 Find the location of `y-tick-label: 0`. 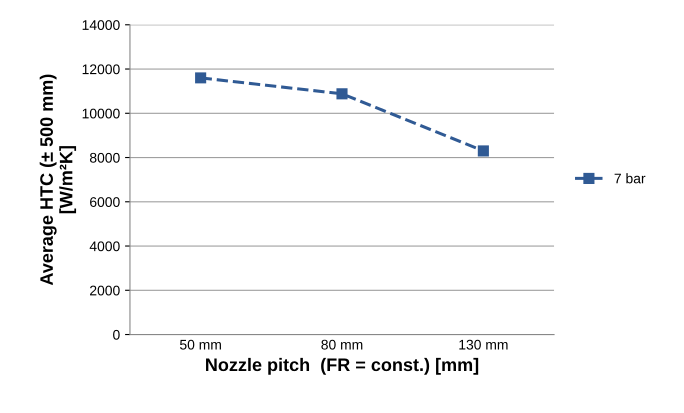

y-tick-label: 0 is located at coordinates (116, 335).